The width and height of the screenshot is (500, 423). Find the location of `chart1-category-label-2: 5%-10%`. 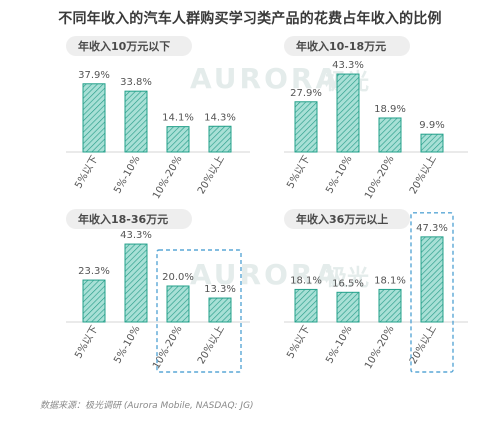

chart1-category-label-2: 5%-10% is located at coordinates (127, 175).